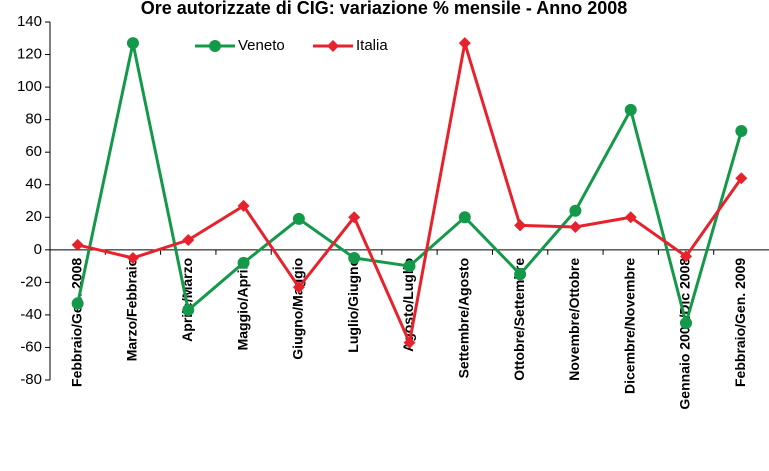 This screenshot has width=769, height=471. I want to click on y-tick-label: -80, so click(31, 379).